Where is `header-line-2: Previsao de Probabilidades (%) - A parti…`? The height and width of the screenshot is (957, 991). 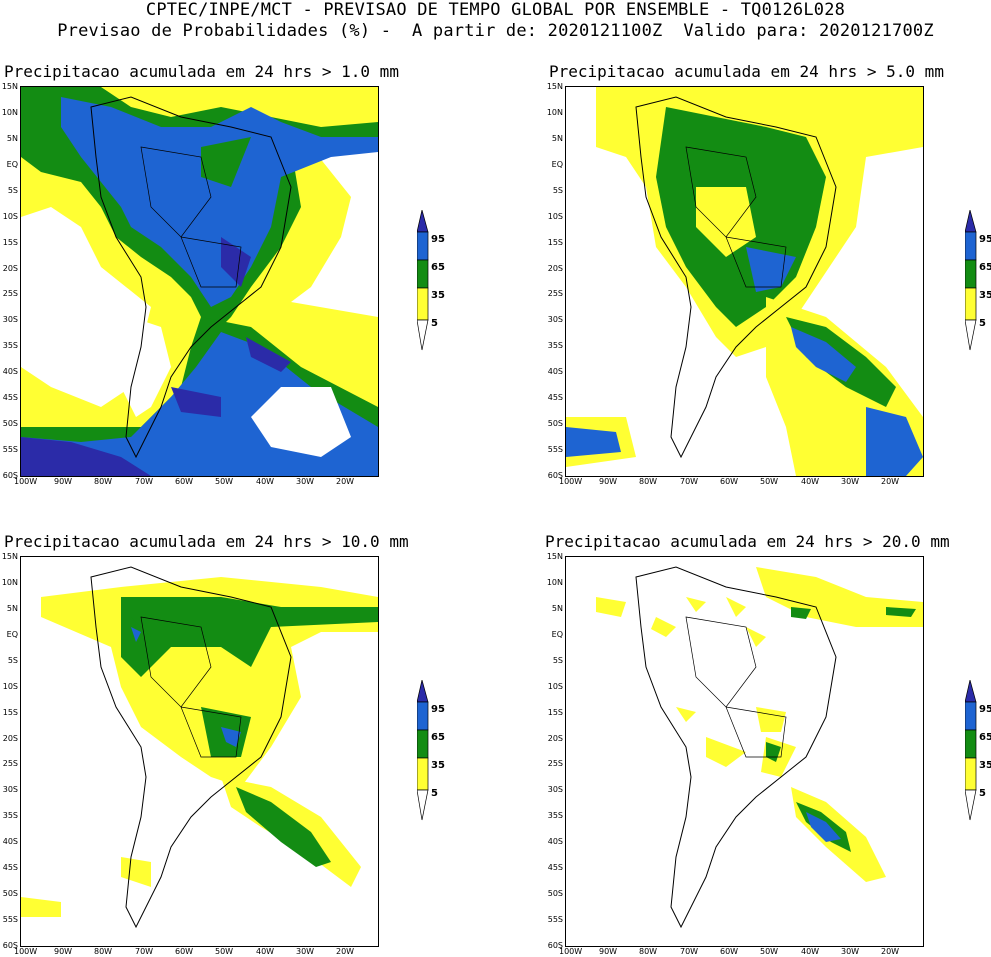
header-line-2: Previsao de Probabilidades (%) - A parti… is located at coordinates (495, 31).